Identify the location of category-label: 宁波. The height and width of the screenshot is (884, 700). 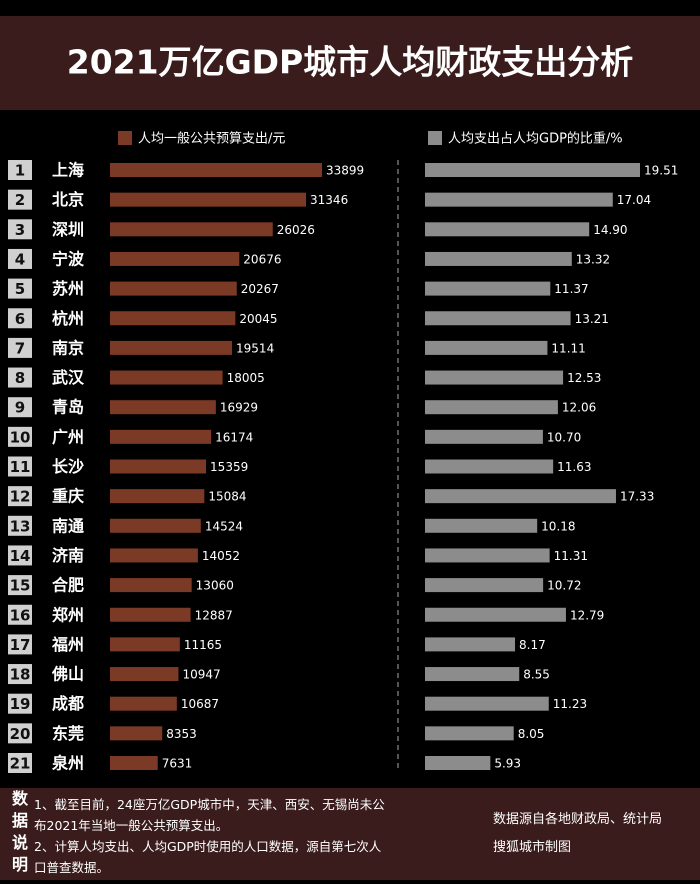
(68, 258).